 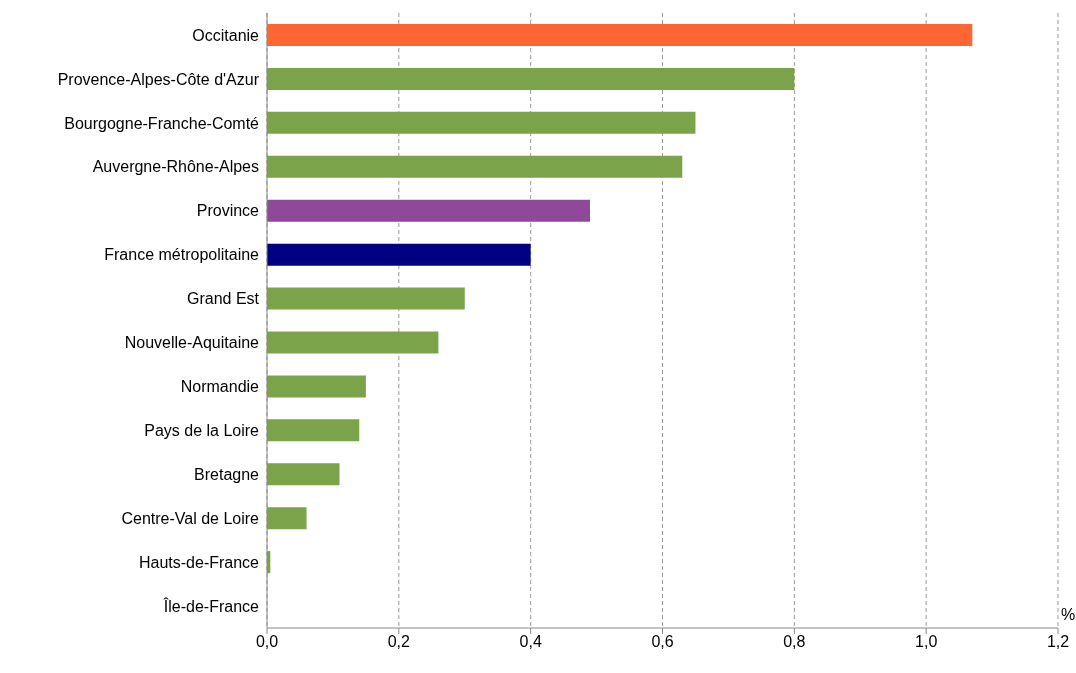 I want to click on y-tick-label: Auvergne-Rhône-Alpes, so click(x=175, y=167).